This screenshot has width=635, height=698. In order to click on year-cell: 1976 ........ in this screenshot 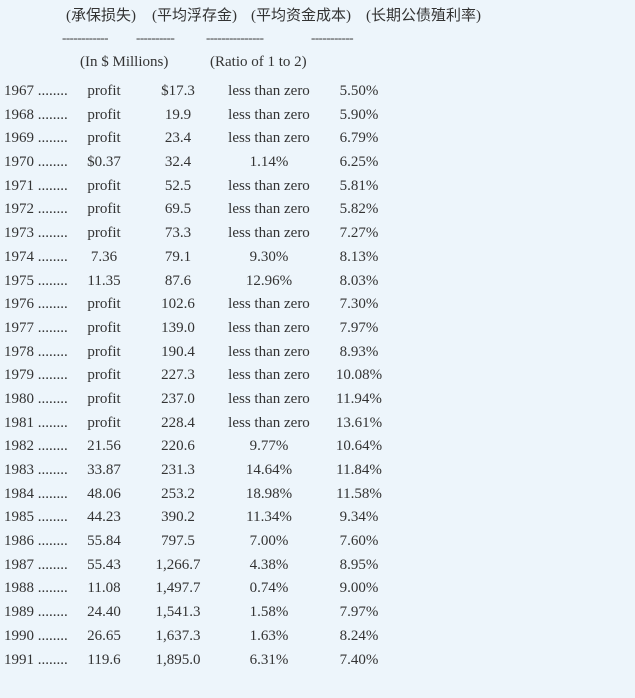, I will do `click(36, 304)`.